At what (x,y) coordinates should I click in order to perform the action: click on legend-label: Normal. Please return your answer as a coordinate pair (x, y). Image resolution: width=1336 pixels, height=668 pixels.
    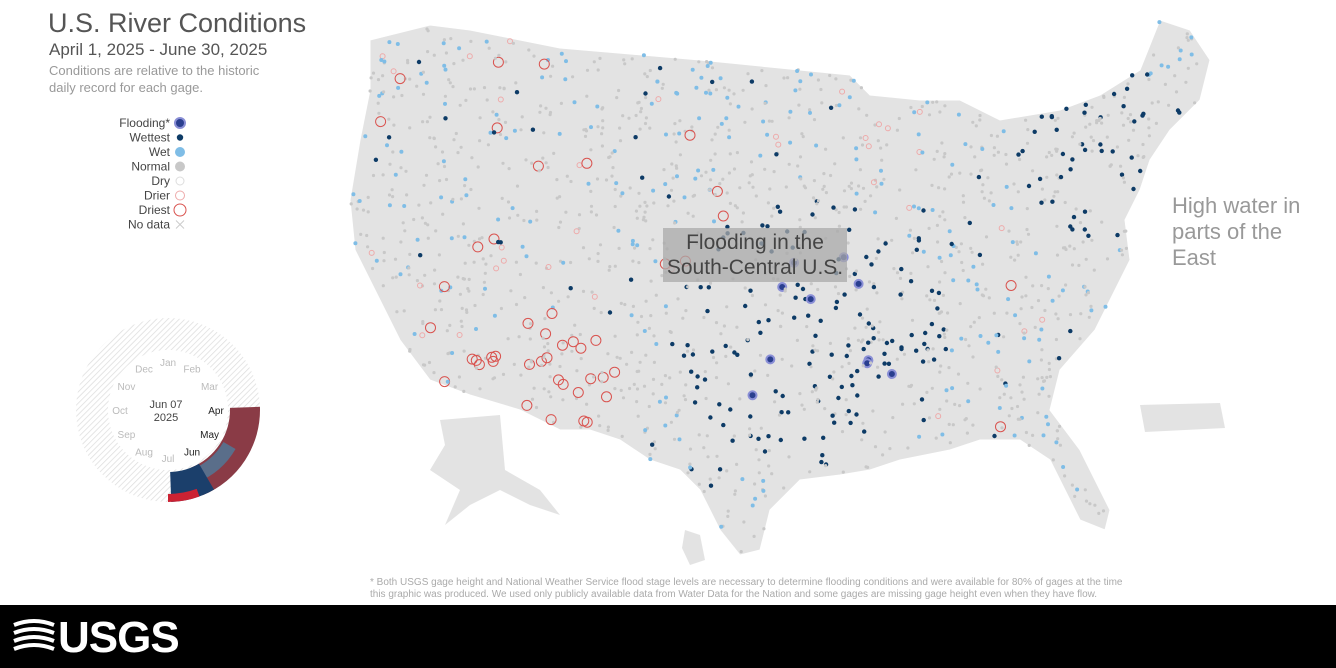
    Looking at the image, I should click on (150, 167).